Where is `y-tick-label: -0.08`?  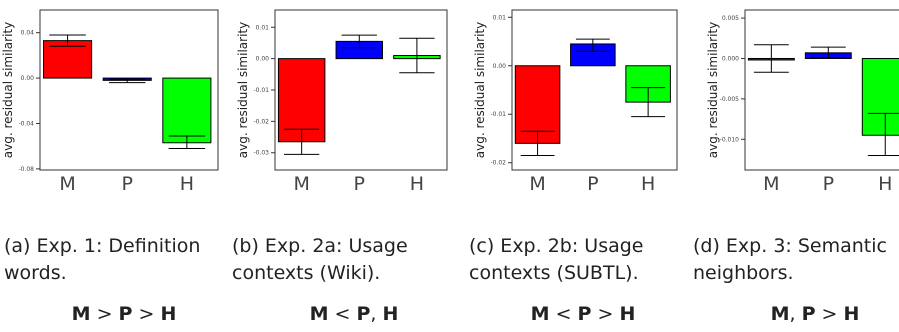
y-tick-label: -0.08 is located at coordinates (26, 169).